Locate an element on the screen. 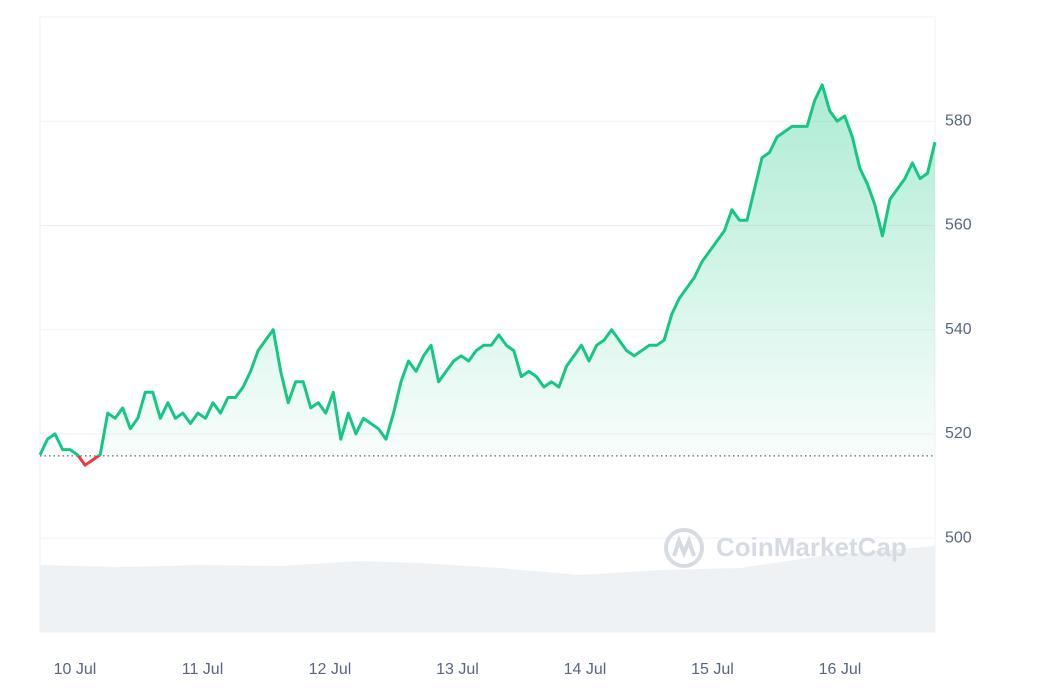  x-tick-label: 10 Jul is located at coordinates (75, 669).